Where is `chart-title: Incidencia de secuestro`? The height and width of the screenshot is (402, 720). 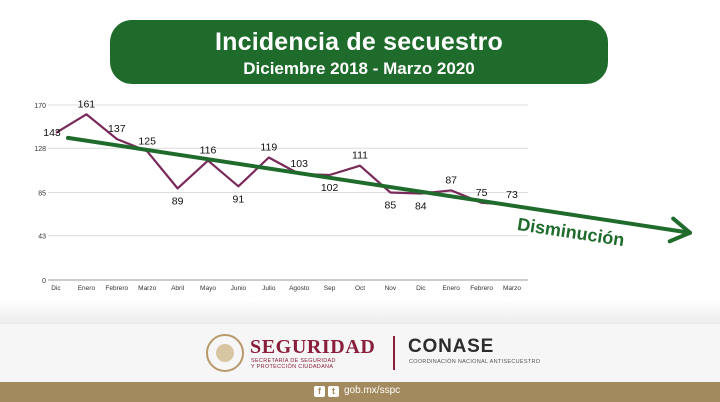 chart-title: Incidencia de secuestro is located at coordinates (359, 42).